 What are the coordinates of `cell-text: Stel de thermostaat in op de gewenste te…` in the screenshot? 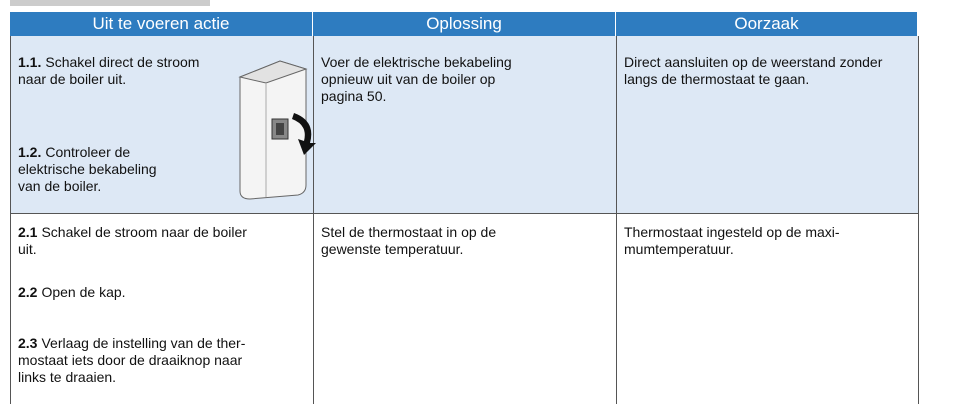 It's located at (409, 240).